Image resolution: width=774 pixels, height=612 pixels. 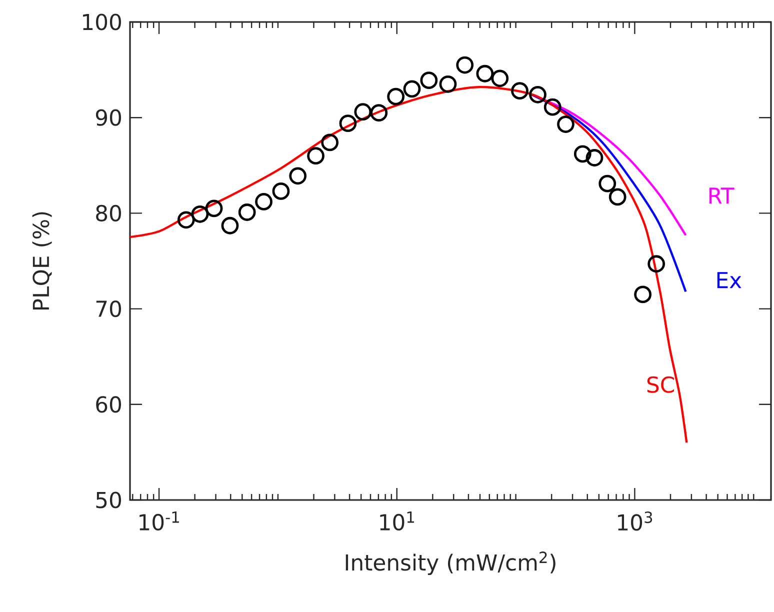 What do you see at coordinates (102, 22) in the screenshot?
I see `y-tick-label: 100` at bounding box center [102, 22].